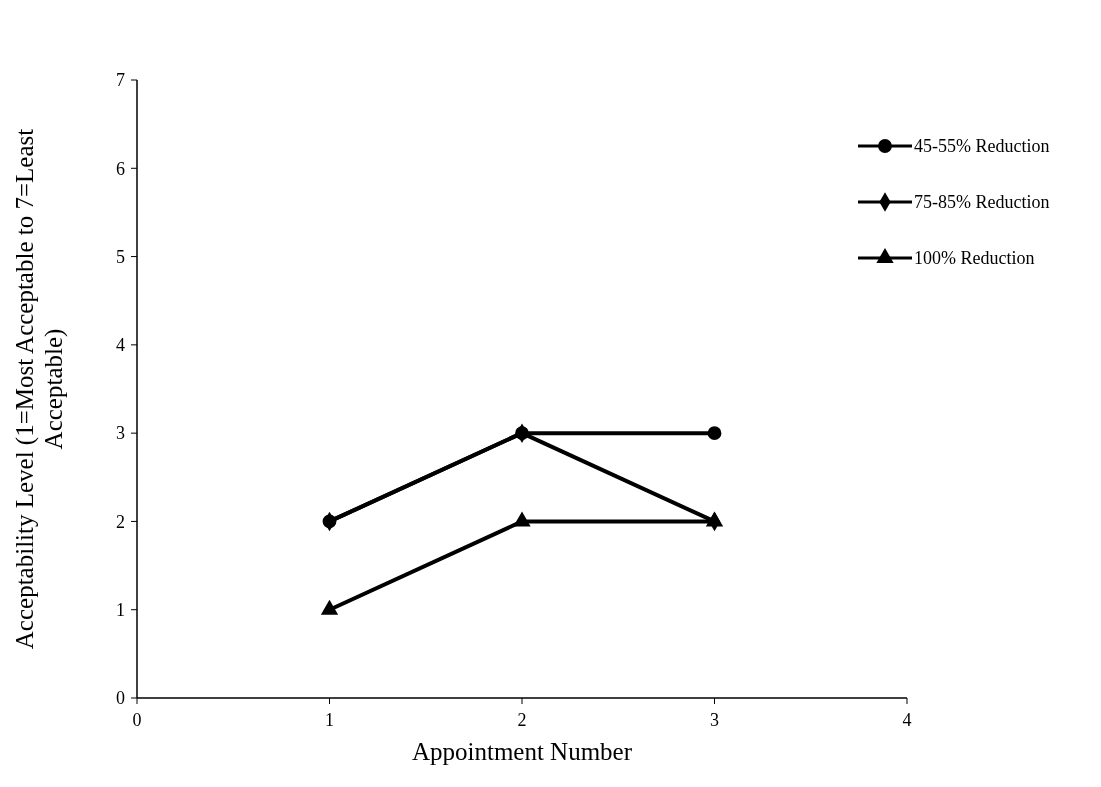 Image resolution: width=1101 pixels, height=787 pixels. I want to click on x-axis-title: Appointment Number, so click(522, 751).